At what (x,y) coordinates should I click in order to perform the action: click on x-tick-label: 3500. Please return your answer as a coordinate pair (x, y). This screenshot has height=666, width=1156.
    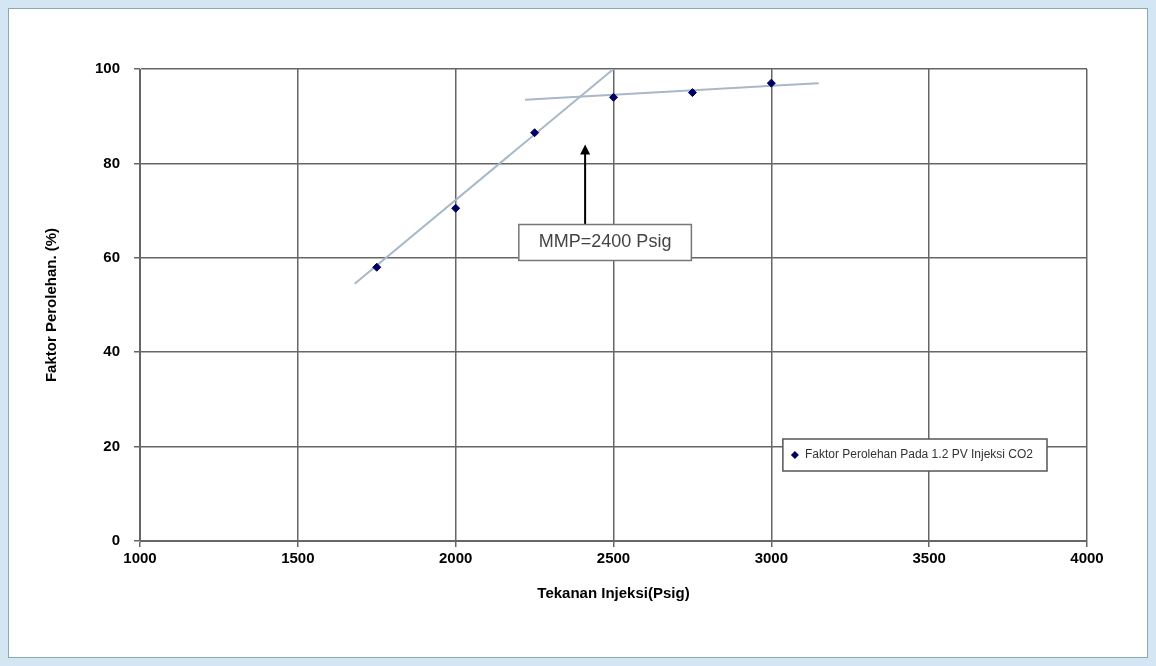
    Looking at the image, I should click on (929, 558).